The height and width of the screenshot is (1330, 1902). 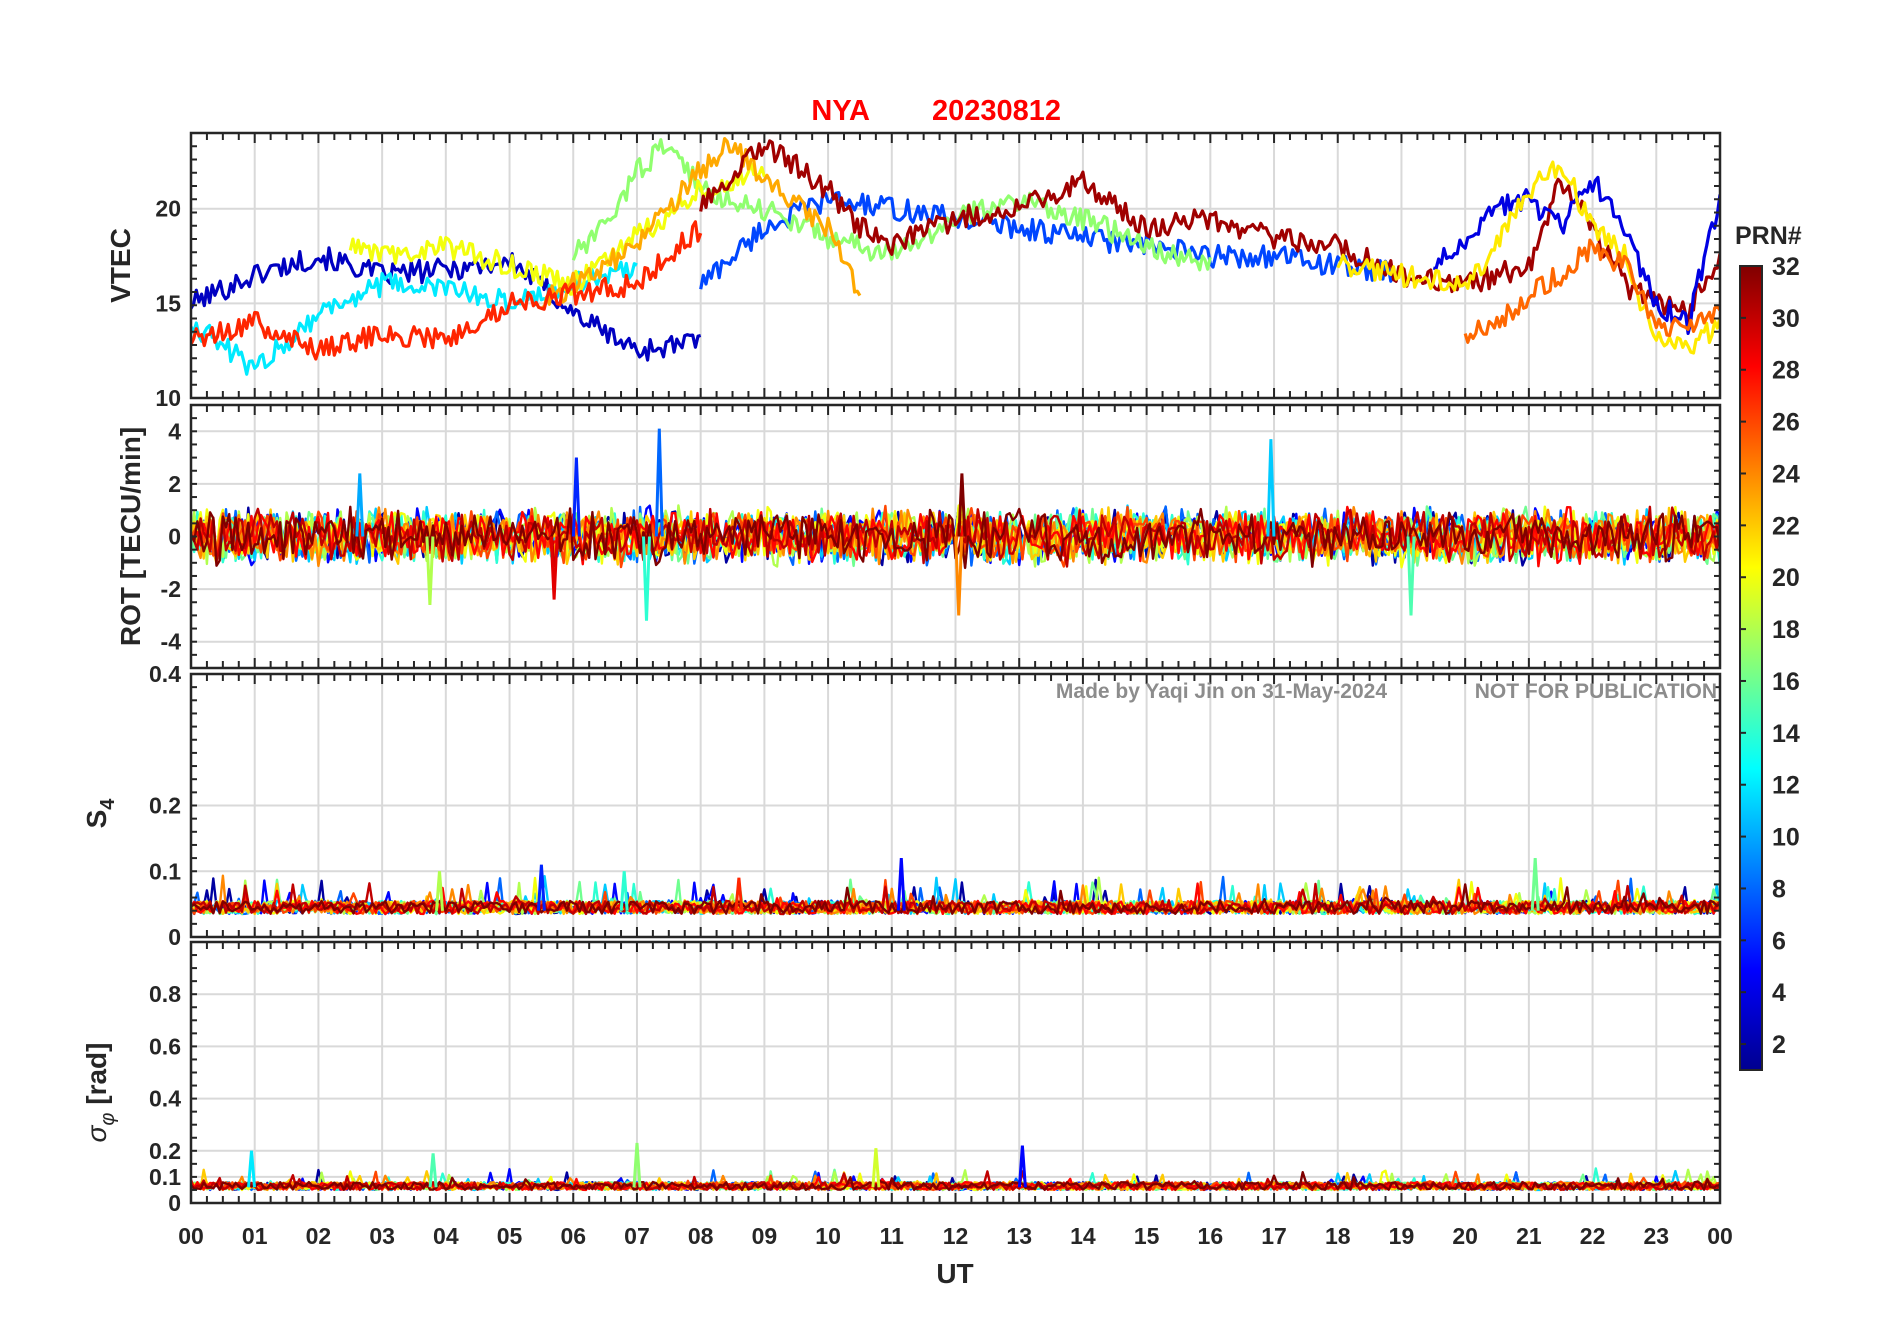 I want to click on y-axis-title-sigma-subscript: φ, so click(x=108, y=1119).